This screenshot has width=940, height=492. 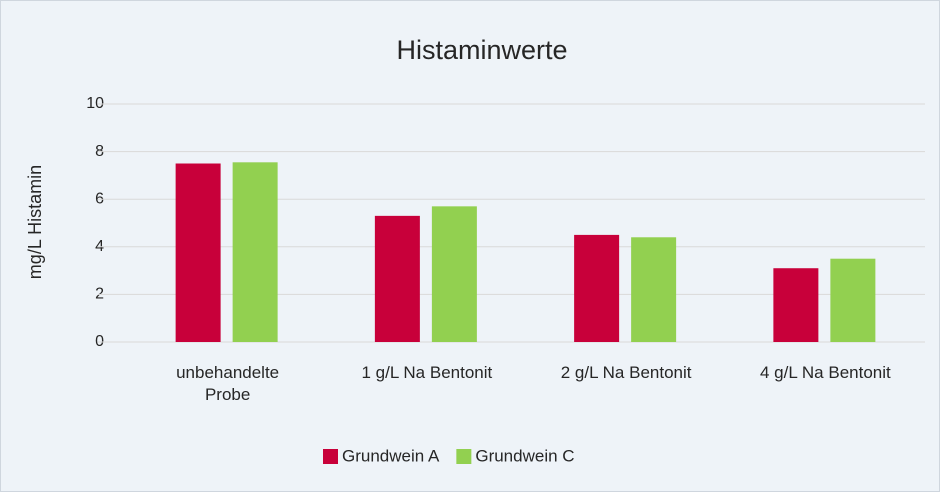 I want to click on y-axis-label: mg/L Histamin, so click(x=35, y=222).